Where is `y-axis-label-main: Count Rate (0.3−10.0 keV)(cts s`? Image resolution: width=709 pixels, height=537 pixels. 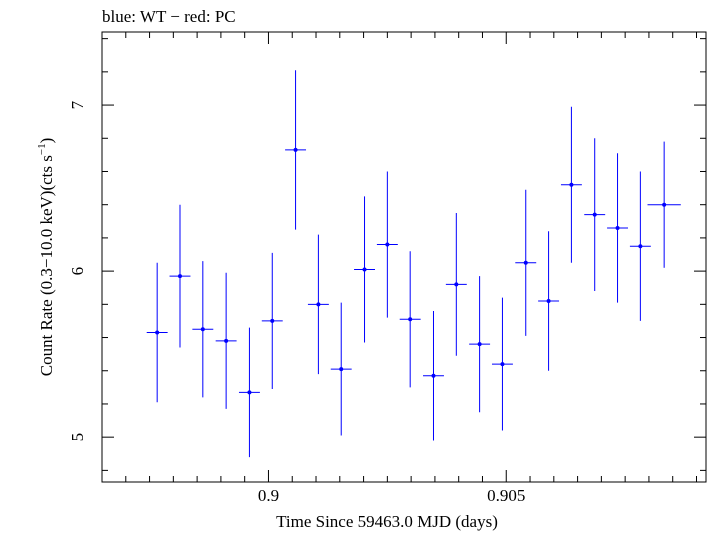 y-axis-label-main: Count Rate (0.3−10.0 keV)(cts s is located at coordinates (46, 265).